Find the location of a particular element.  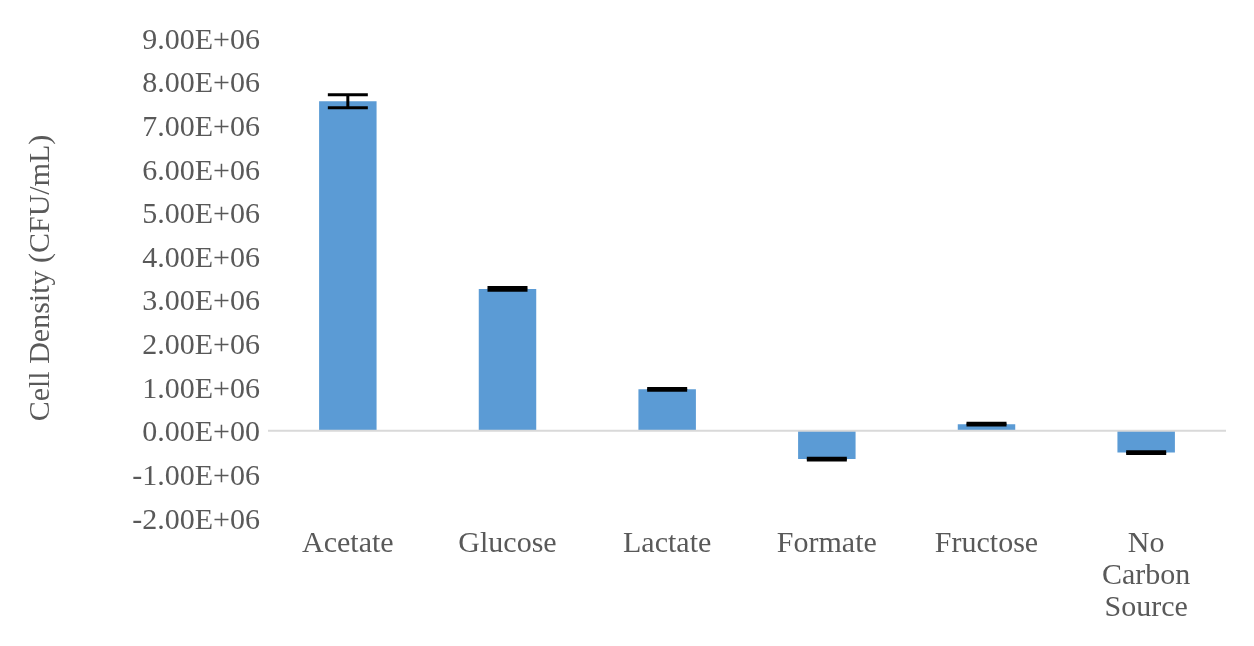

y-tick-label: 2.00E+06 is located at coordinates (201, 344).